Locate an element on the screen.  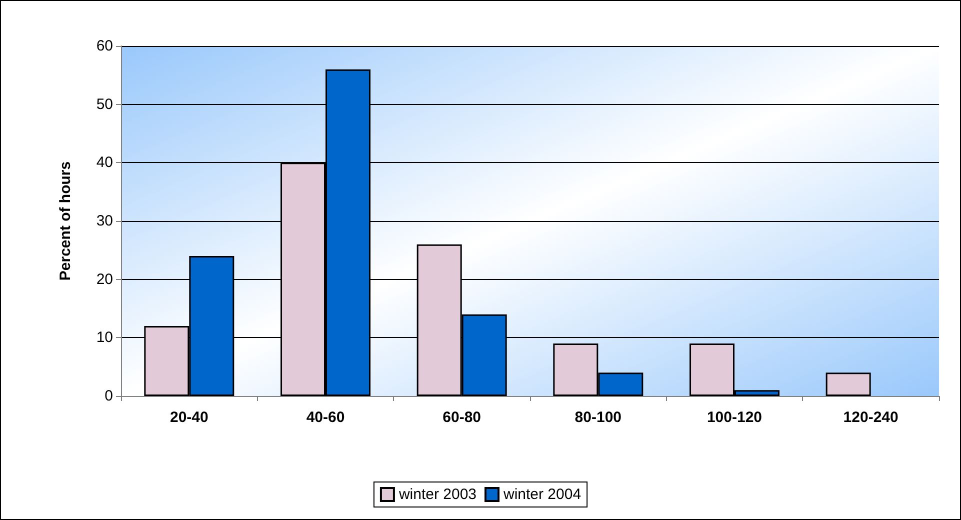
legend-label: winter 2003 is located at coordinates (437, 494).